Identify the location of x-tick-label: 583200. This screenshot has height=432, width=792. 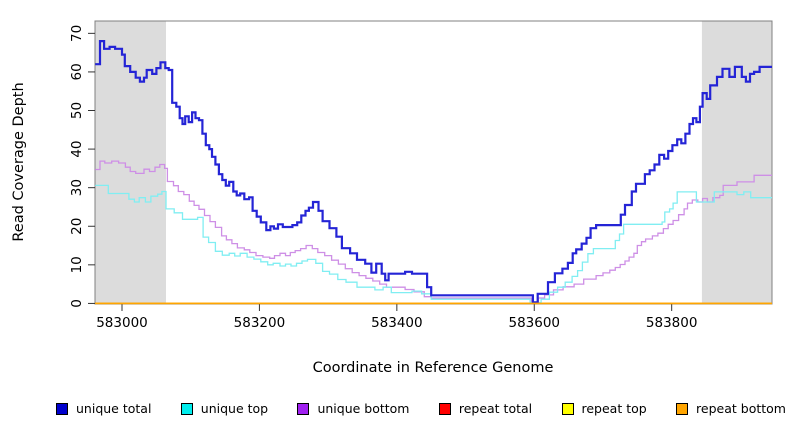
(260, 323).